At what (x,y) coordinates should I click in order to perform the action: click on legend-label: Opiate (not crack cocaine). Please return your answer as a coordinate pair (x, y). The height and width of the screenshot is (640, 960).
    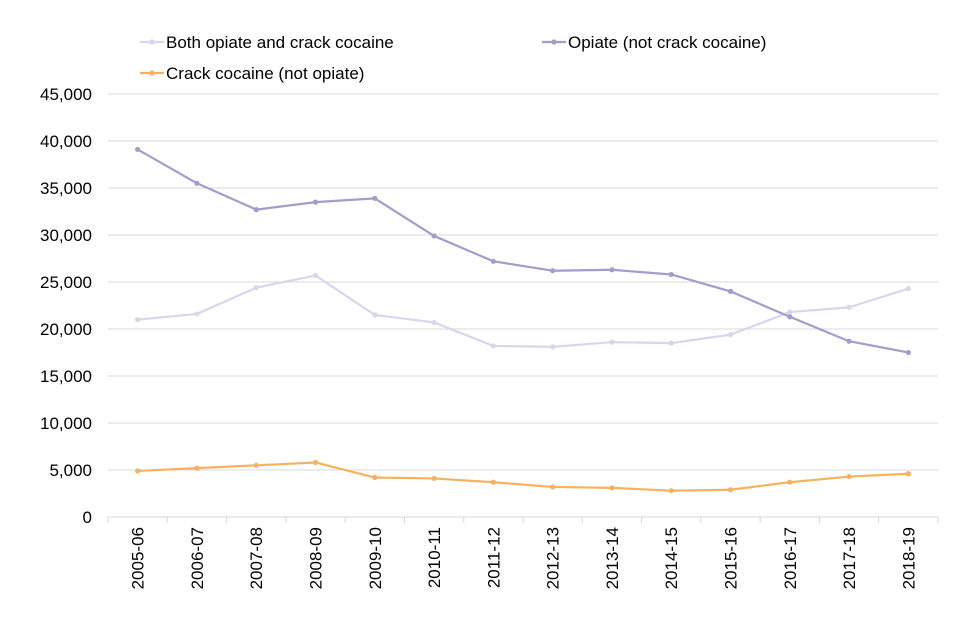
    Looking at the image, I should click on (667, 42).